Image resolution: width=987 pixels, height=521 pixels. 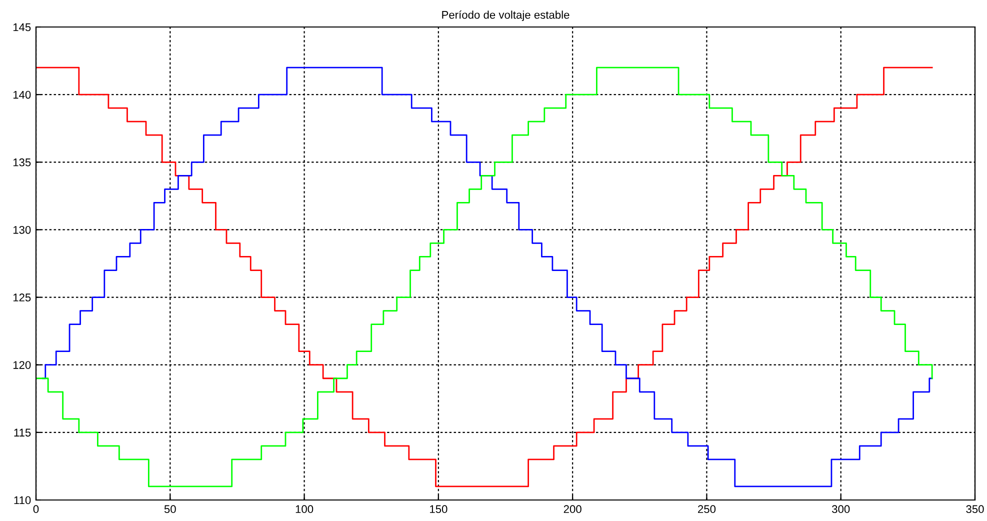 I want to click on x-tick-label: 100, so click(x=305, y=509).